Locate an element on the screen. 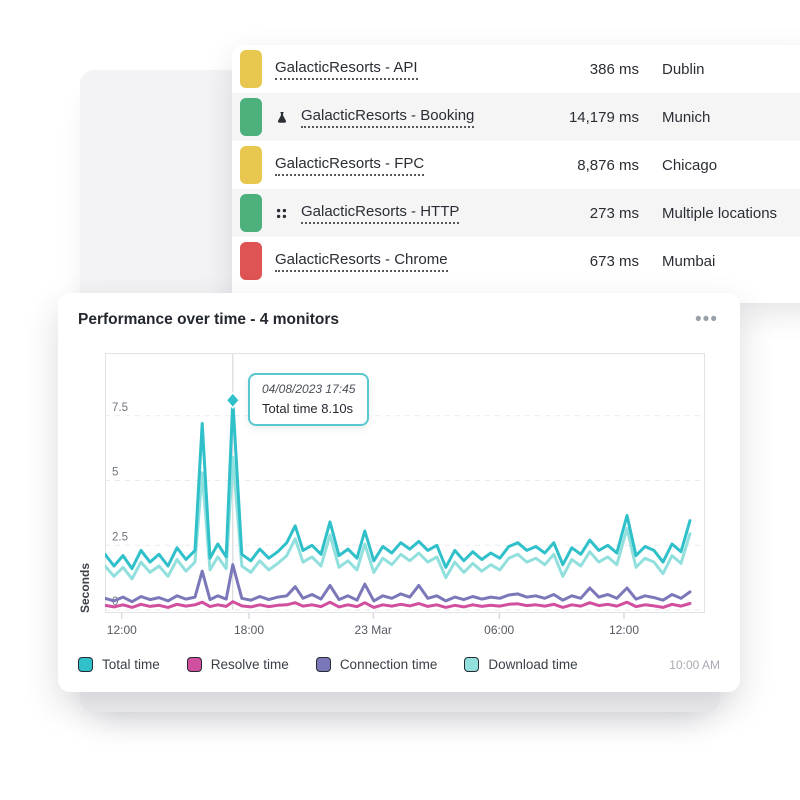  table-row: GalacticResorts - API 386 ms Dublin is located at coordinates (516, 69).